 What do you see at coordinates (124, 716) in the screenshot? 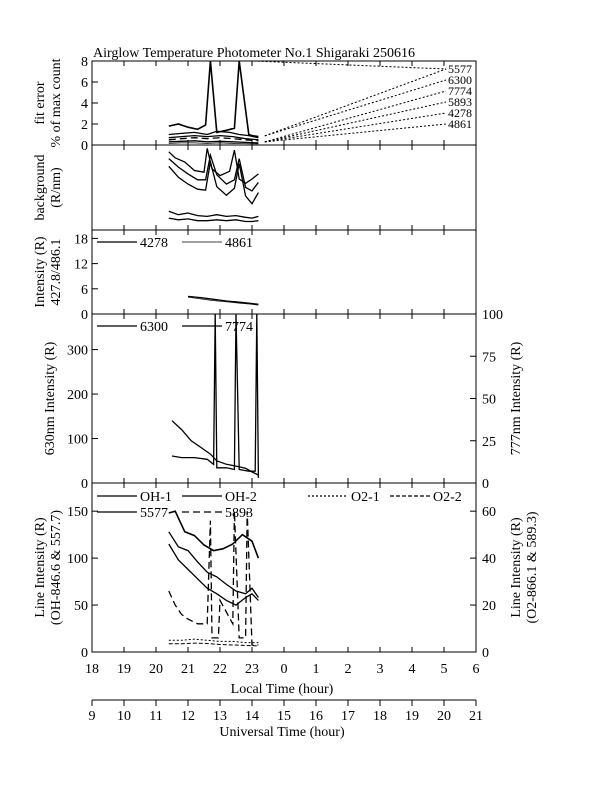
I see `universal-time-tick-label: 10` at bounding box center [124, 716].